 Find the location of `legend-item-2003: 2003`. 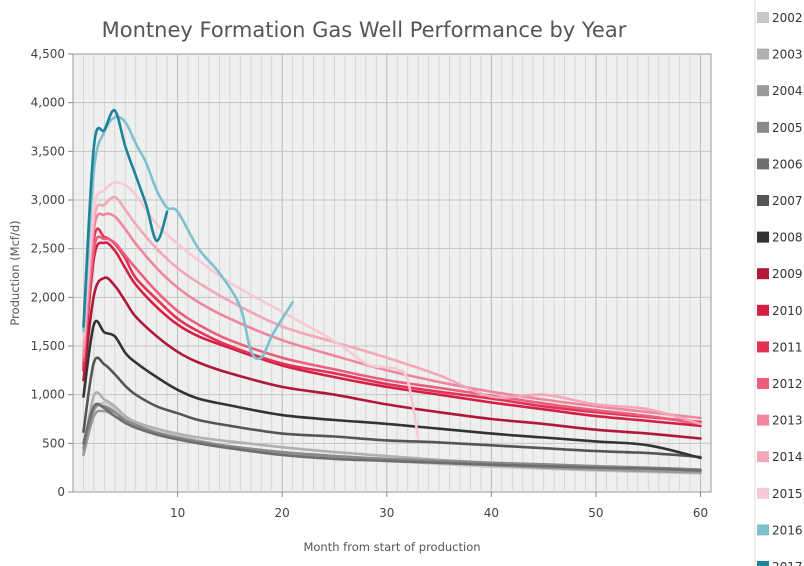

legend-item-2003: 2003 is located at coordinates (780, 55).